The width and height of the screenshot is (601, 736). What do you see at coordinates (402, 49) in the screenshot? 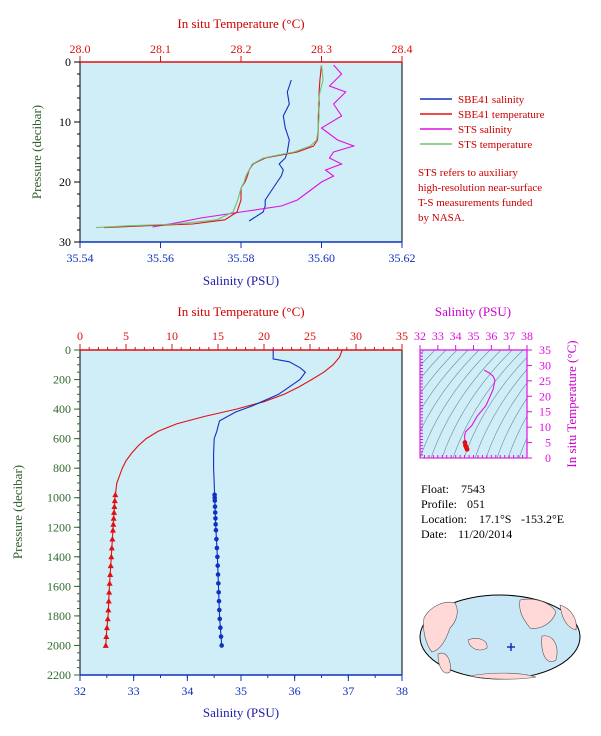
I see `top-tick-label: 28.4` at bounding box center [402, 49].